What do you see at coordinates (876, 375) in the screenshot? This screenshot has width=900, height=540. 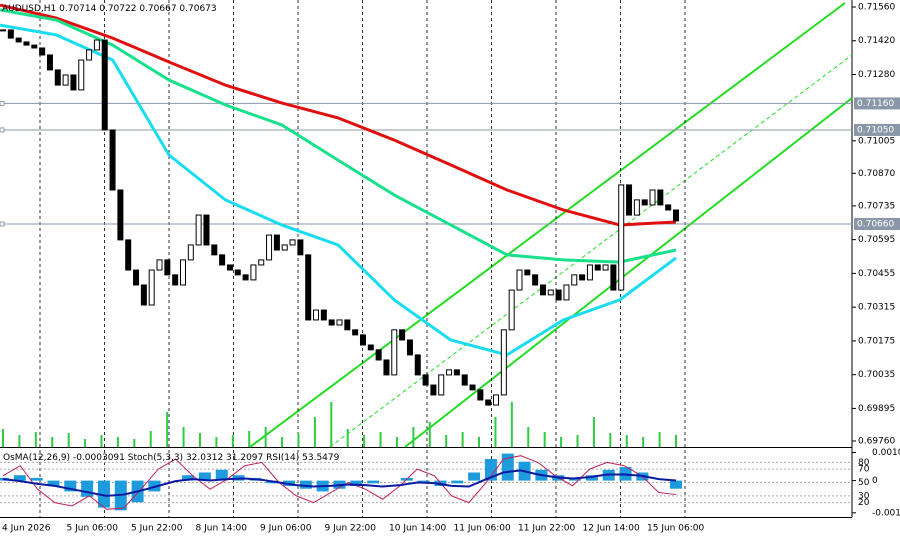 I see `y-tick-label: 0.70035` at bounding box center [876, 375].